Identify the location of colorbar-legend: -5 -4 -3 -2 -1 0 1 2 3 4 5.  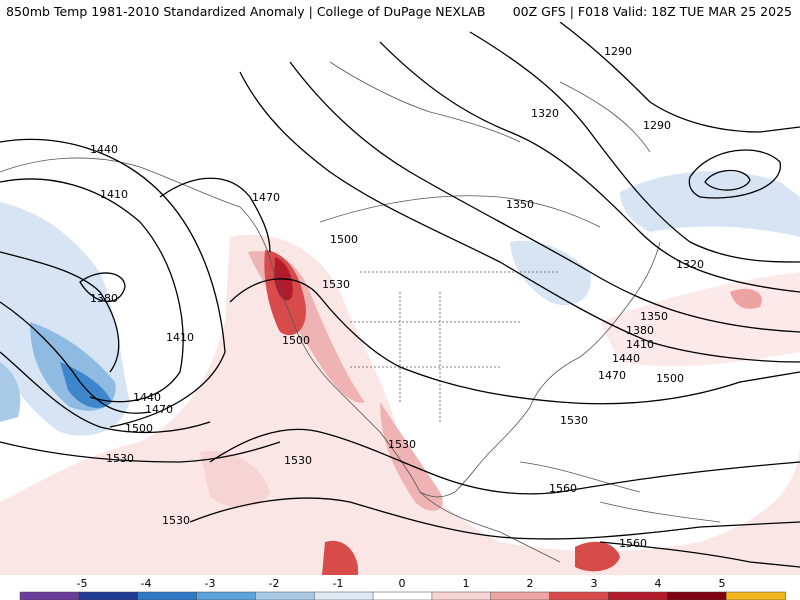
(400, 587).